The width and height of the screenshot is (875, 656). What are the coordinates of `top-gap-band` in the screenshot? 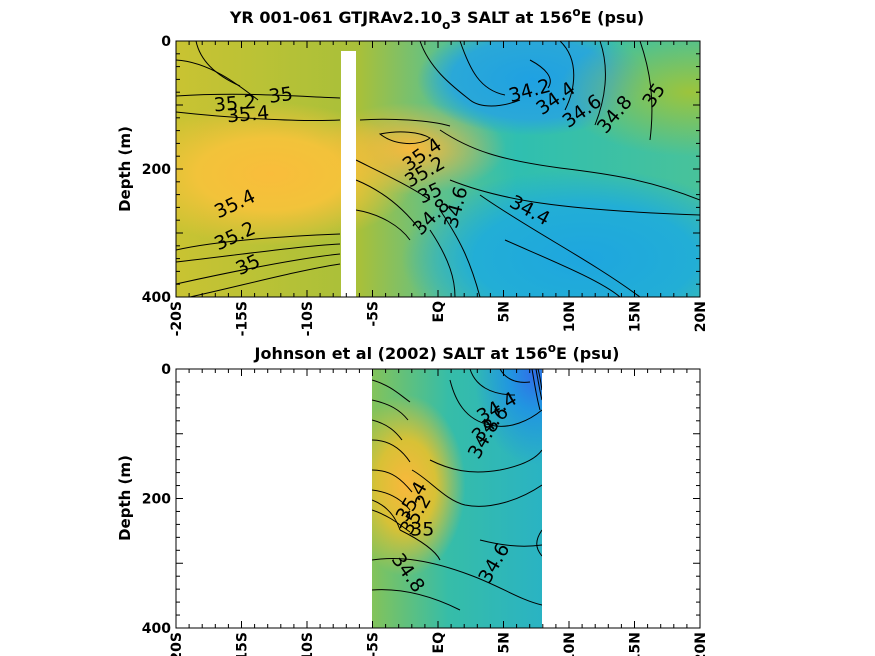 It's located at (348, 174).